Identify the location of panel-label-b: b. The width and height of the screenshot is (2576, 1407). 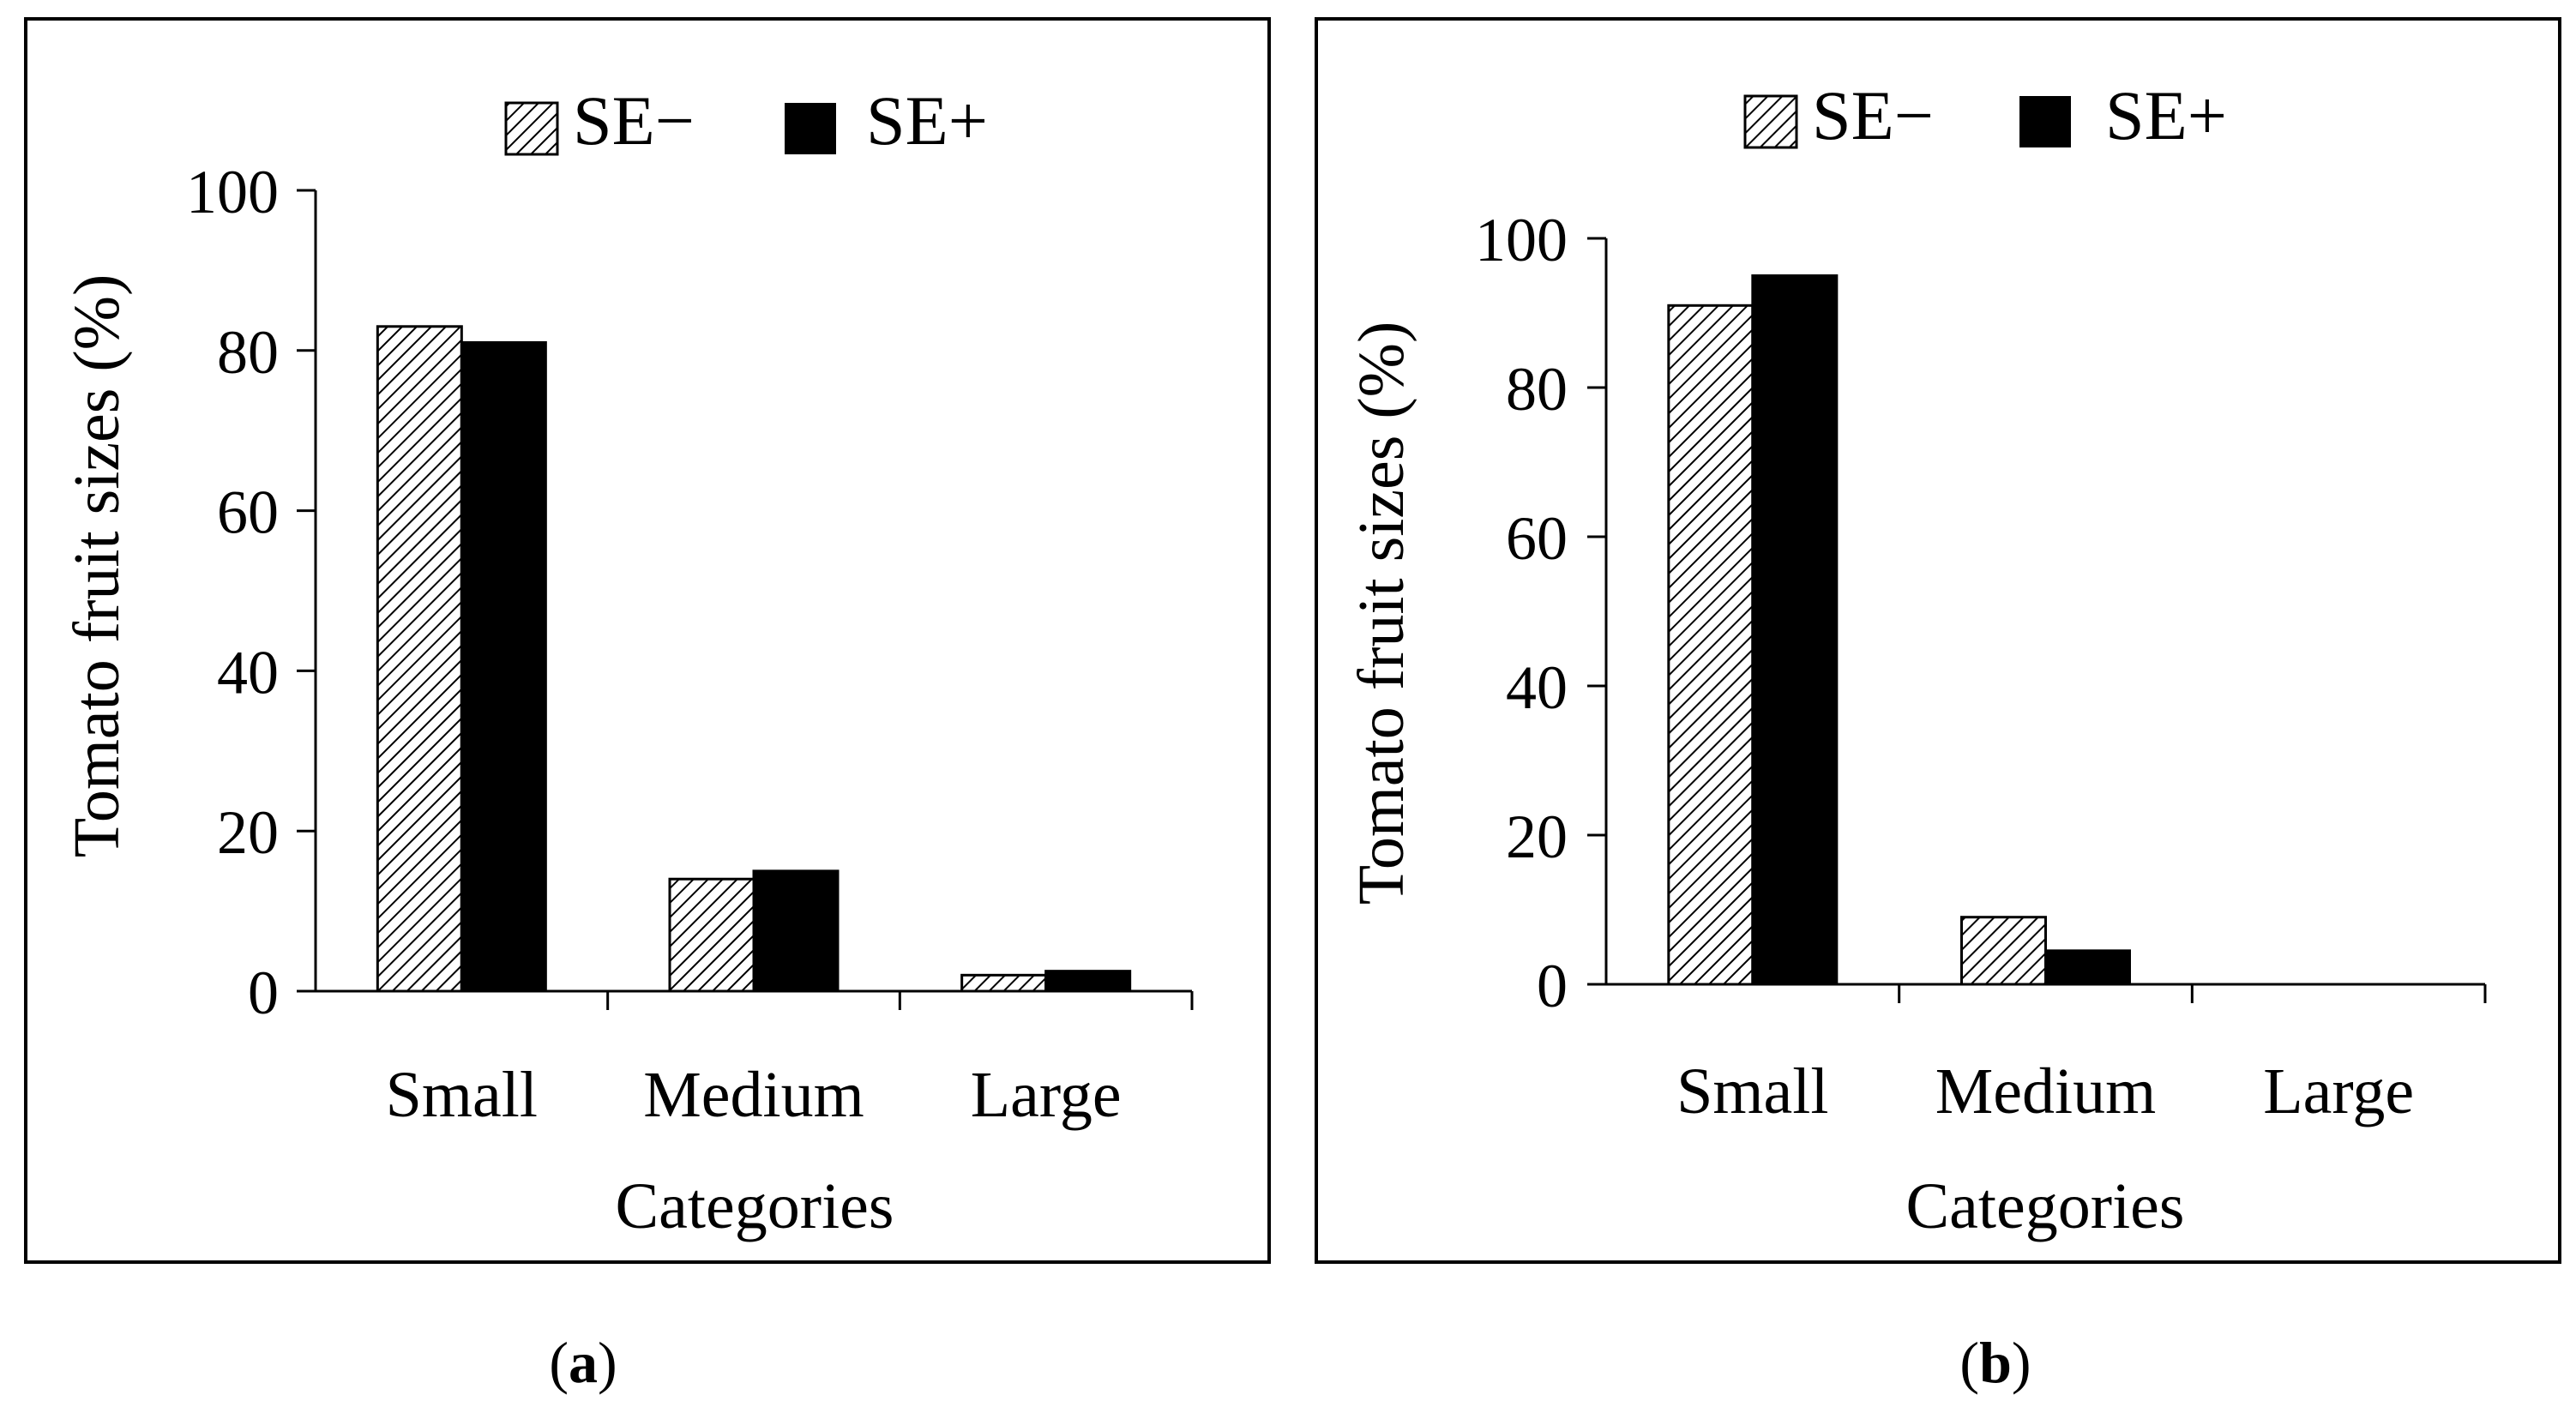
(1995, 1362).